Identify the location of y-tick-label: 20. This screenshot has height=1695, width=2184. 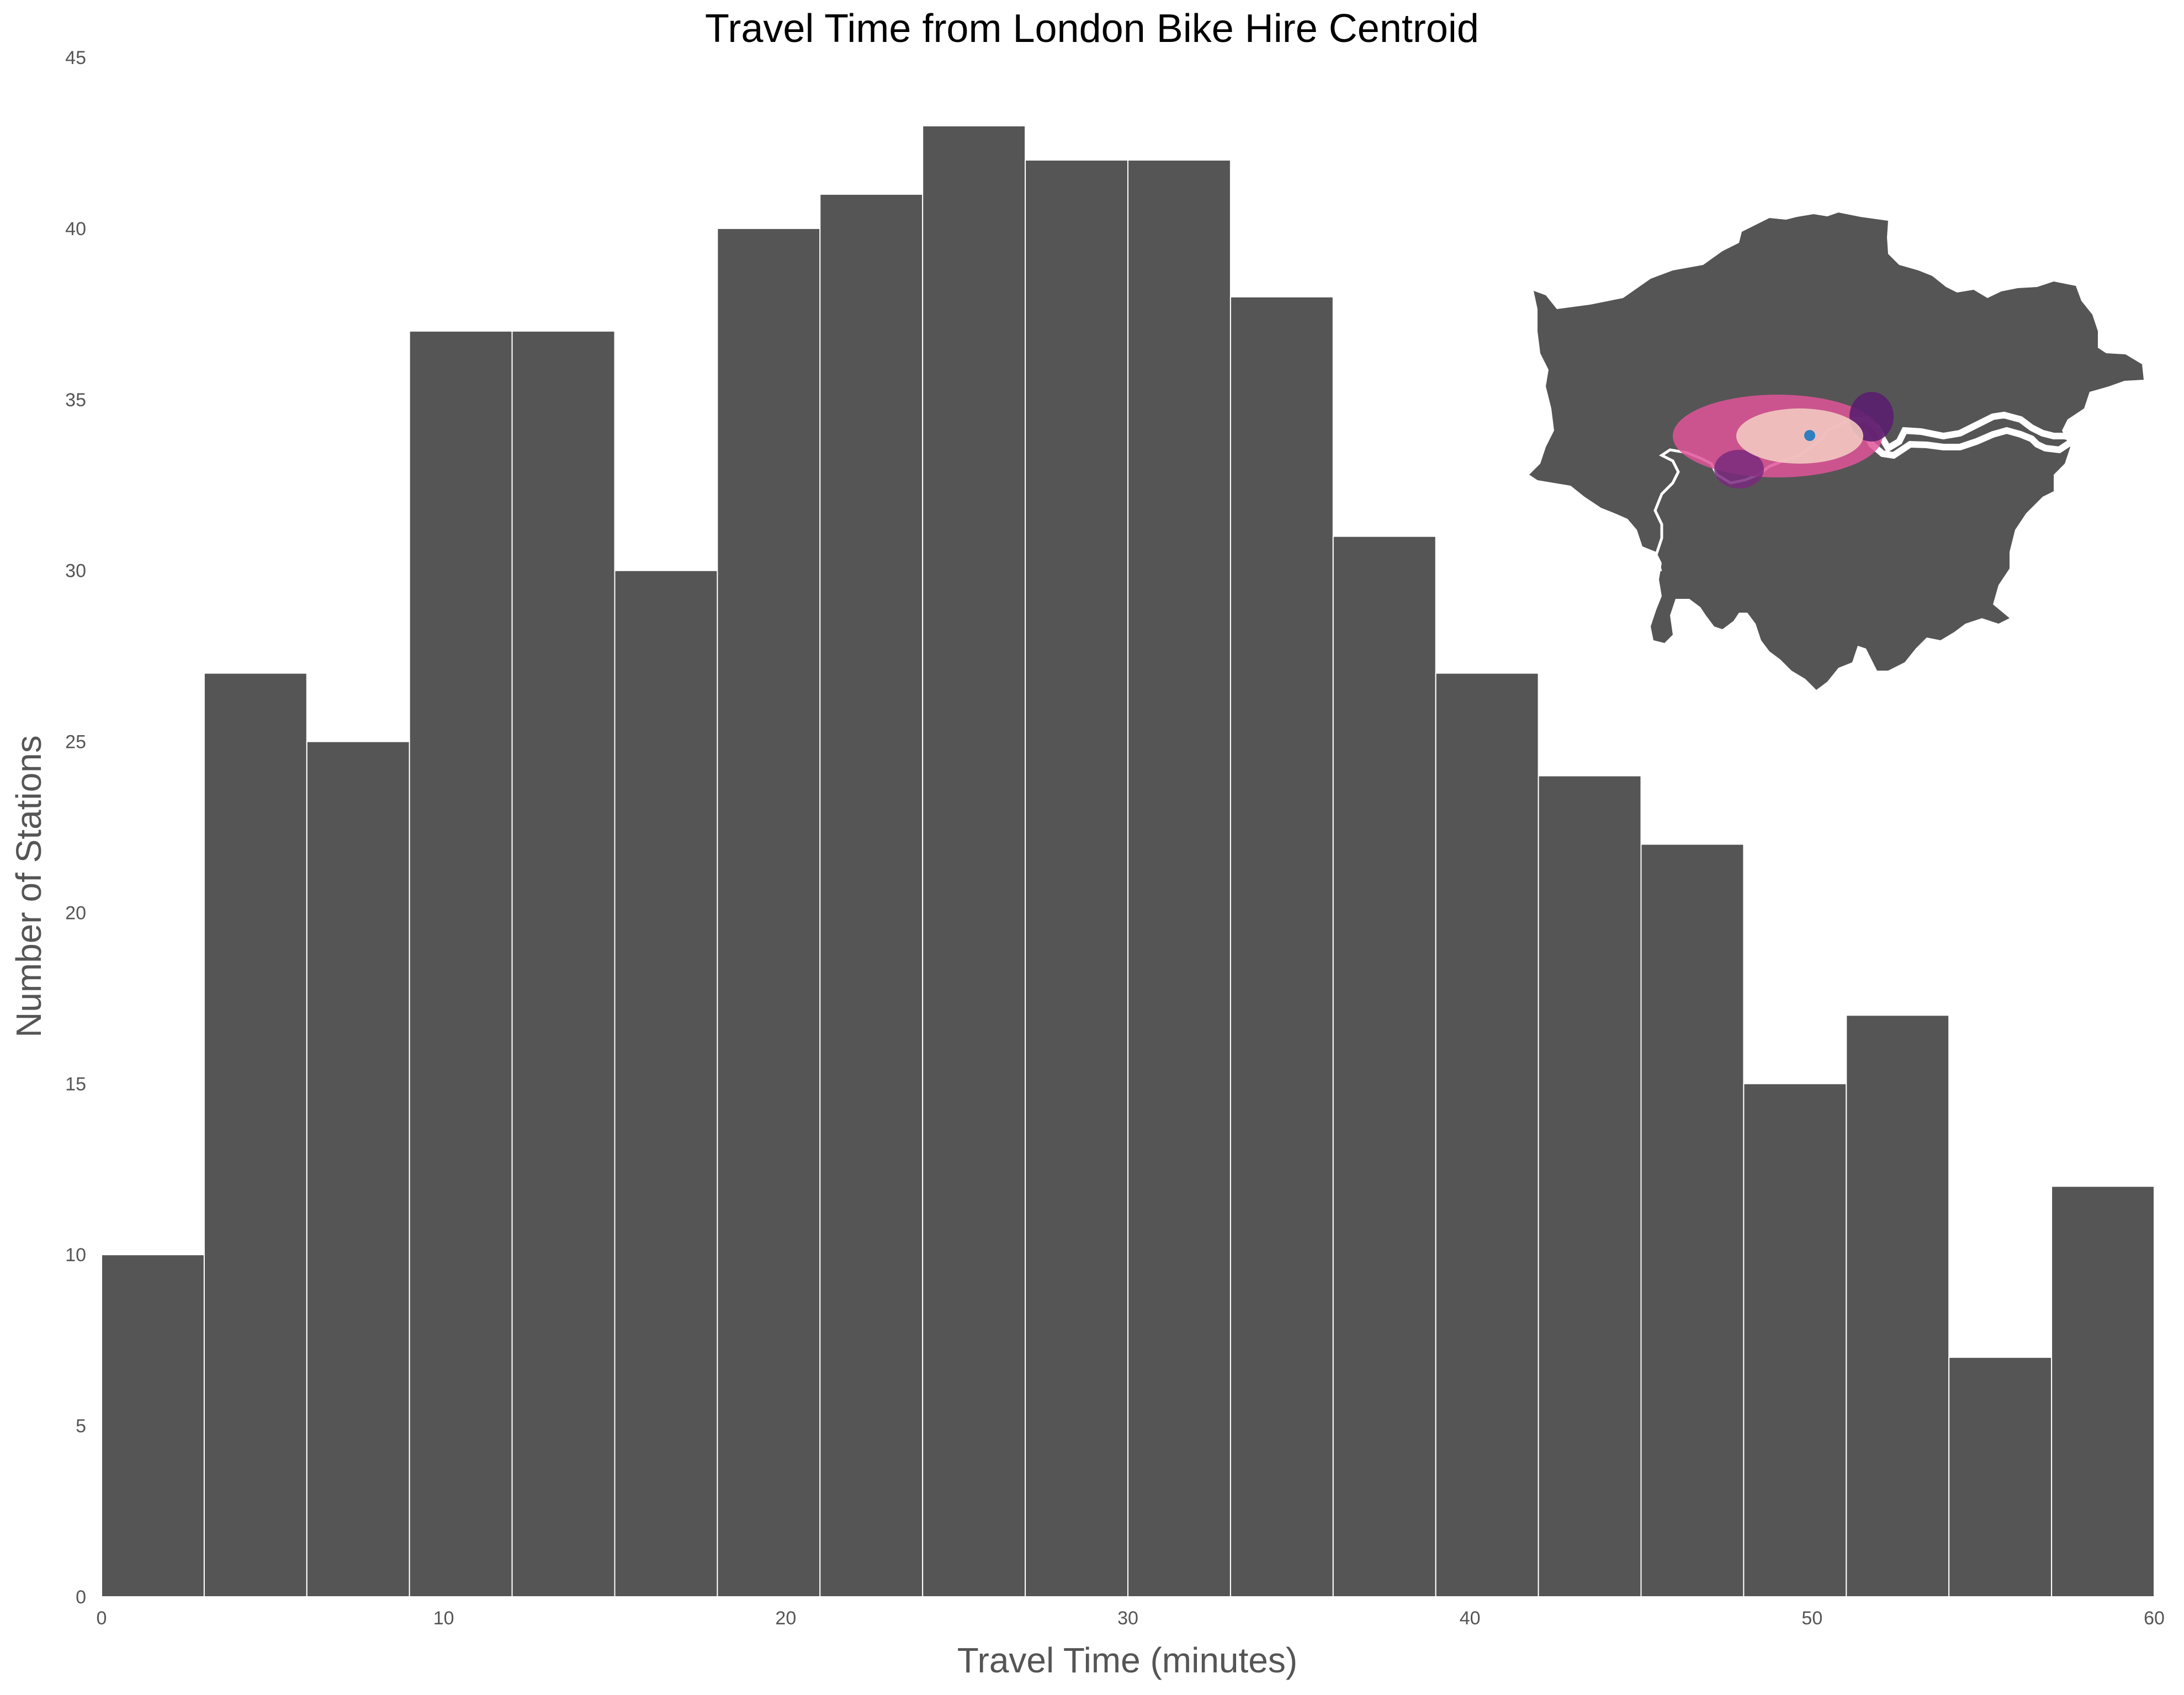
(75, 913).